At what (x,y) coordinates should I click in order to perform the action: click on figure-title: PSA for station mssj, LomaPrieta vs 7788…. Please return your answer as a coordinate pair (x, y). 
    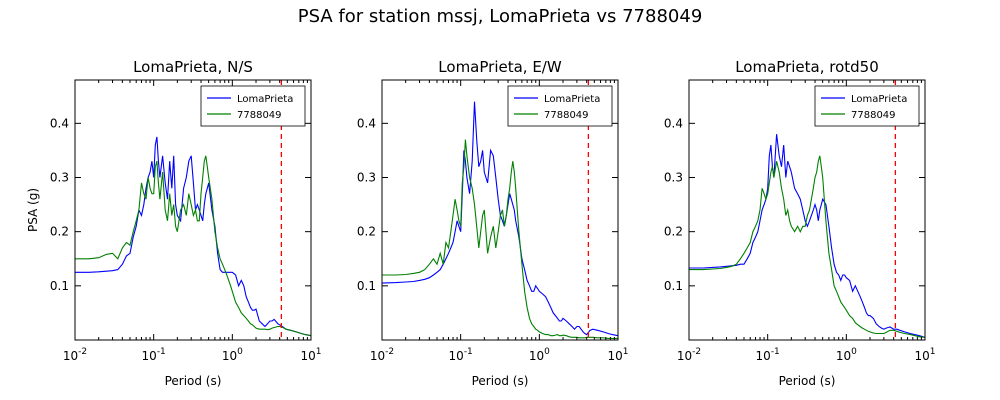
    Looking at the image, I should click on (500, 16).